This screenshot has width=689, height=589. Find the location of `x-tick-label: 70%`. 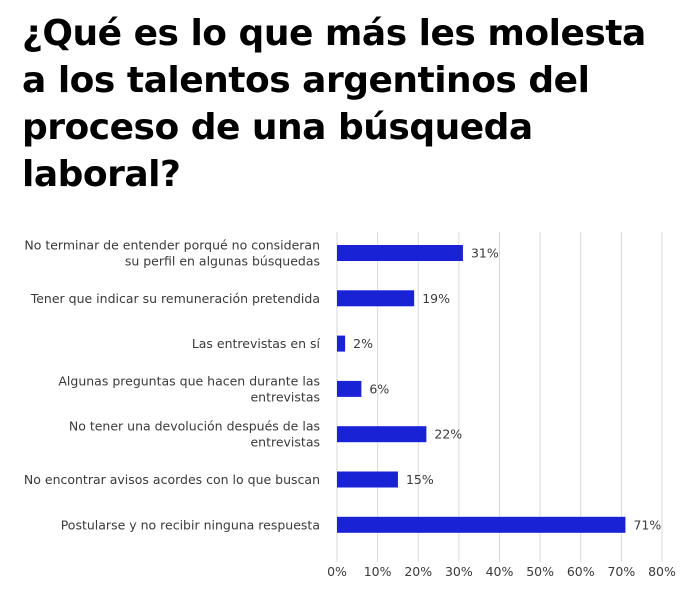

x-tick-label: 70% is located at coordinates (621, 571).